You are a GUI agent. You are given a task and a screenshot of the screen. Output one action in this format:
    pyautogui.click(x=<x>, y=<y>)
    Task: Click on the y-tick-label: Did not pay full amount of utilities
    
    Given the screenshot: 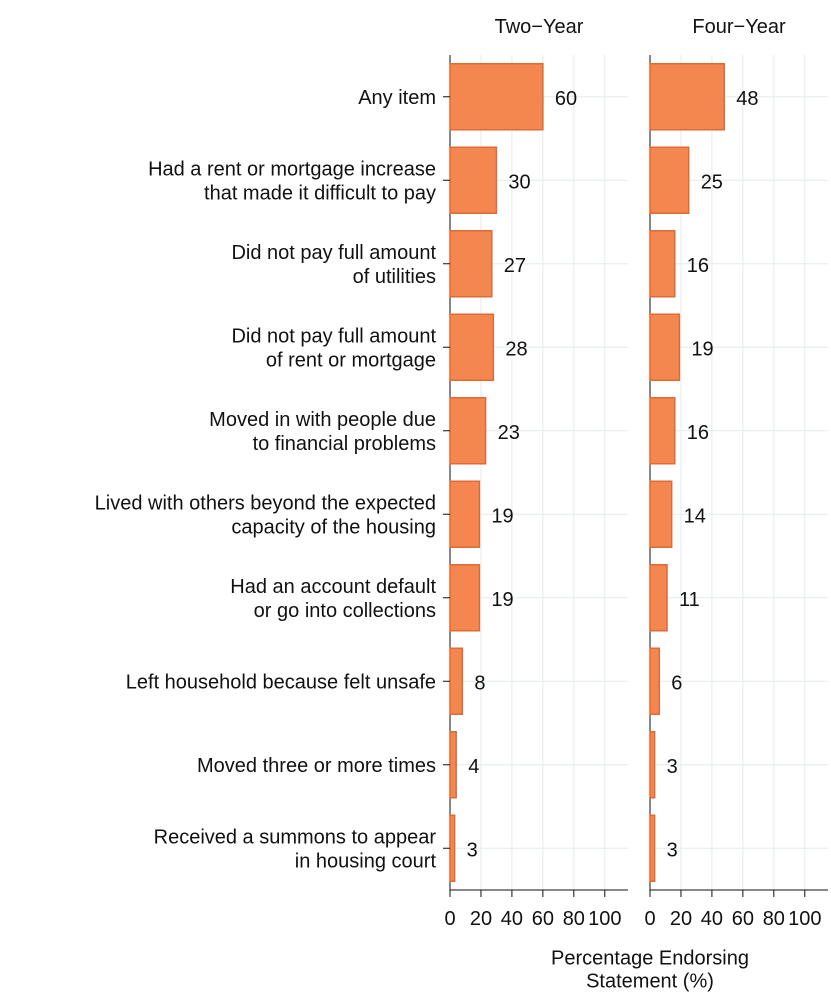 What is the action you would take?
    pyautogui.click(x=333, y=265)
    